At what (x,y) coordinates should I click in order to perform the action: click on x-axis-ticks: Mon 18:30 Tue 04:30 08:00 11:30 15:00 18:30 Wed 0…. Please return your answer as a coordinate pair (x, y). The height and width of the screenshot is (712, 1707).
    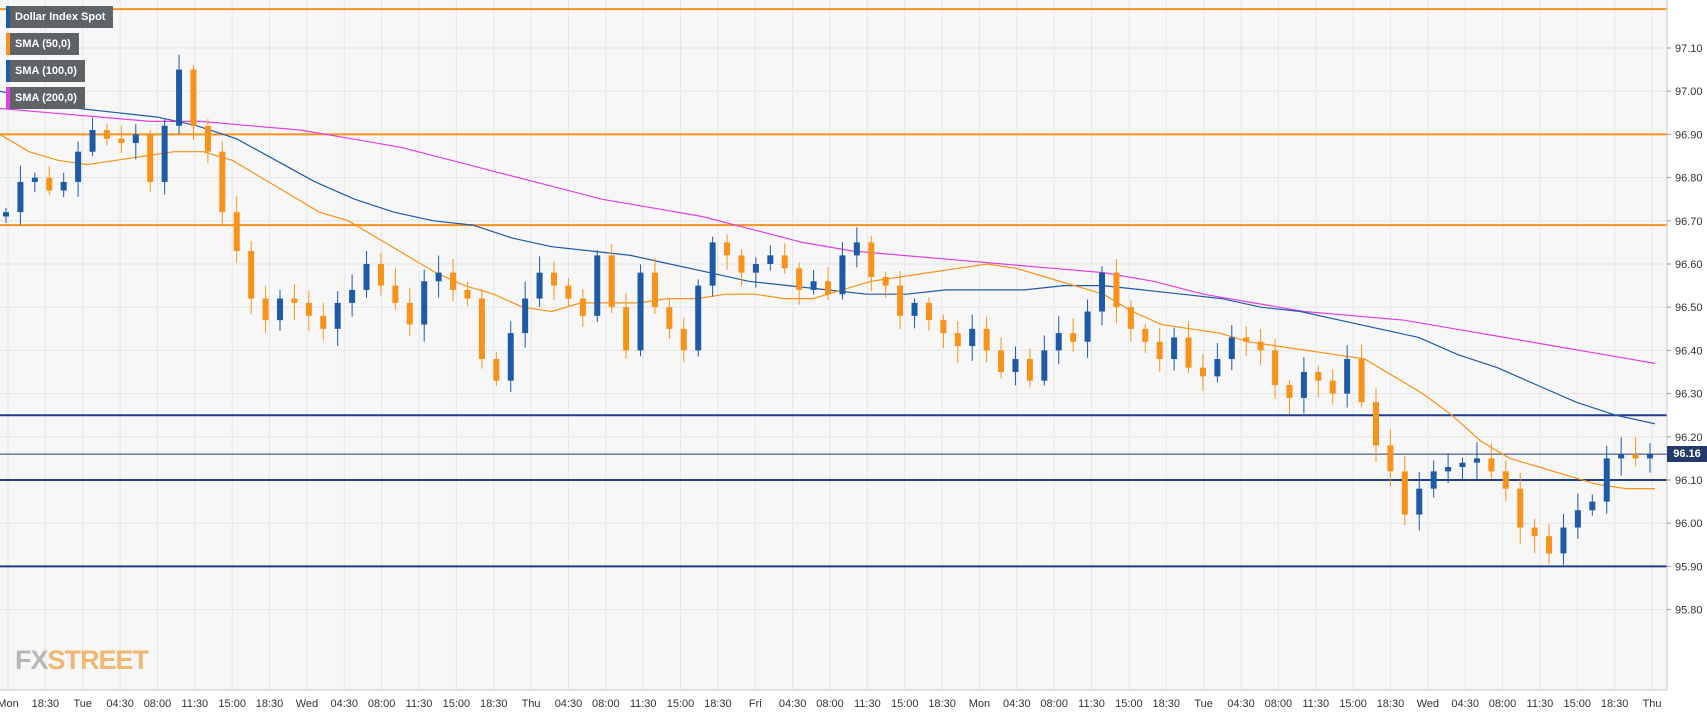
    Looking at the image, I should click on (830, 704).